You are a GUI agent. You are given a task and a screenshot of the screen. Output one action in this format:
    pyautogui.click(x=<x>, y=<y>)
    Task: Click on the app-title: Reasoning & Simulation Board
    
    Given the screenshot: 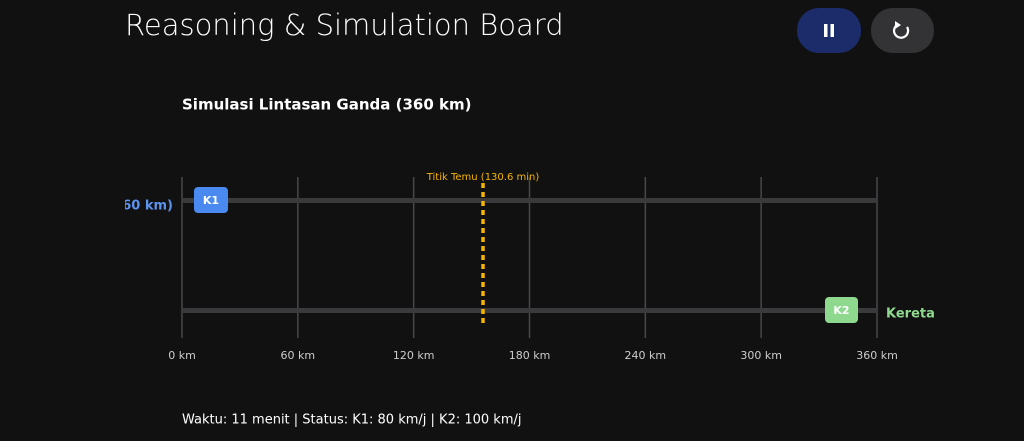 What is the action you would take?
    pyautogui.click(x=344, y=25)
    